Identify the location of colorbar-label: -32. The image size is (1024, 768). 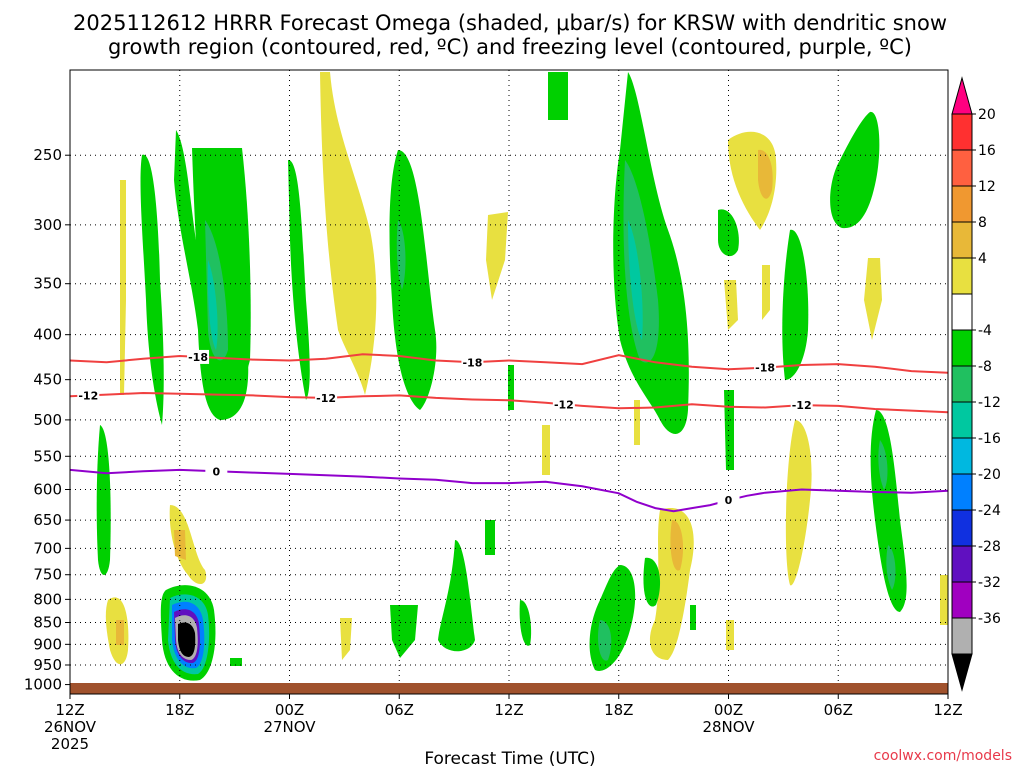
(989, 583).